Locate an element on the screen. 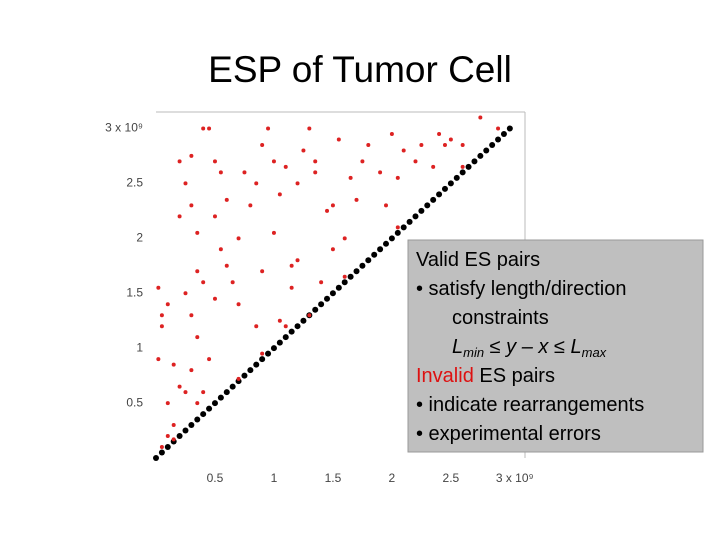 The height and width of the screenshot is (540, 720). y-tick-label: 2 is located at coordinates (139, 237).